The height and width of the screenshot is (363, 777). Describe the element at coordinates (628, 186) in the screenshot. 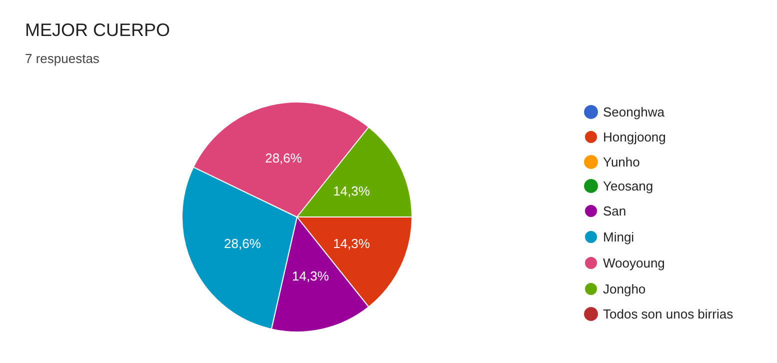

I see `legend-label: Yeosang` at that location.